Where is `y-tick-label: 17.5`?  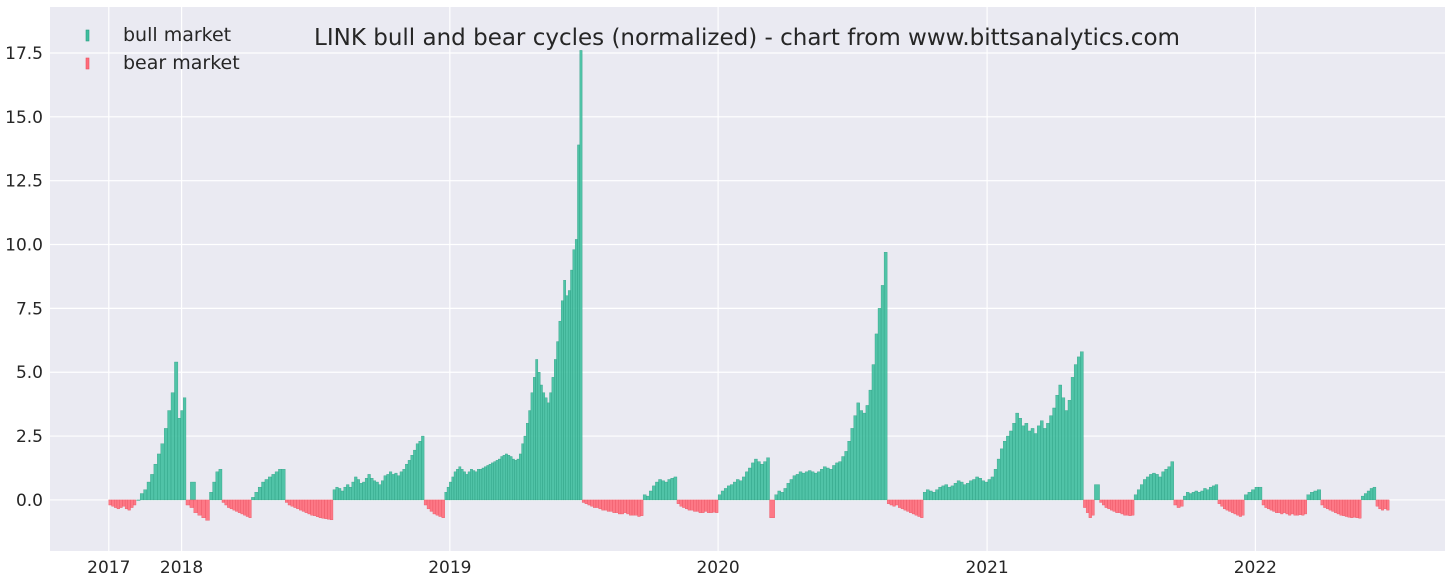 y-tick-label: 17.5 is located at coordinates (24, 54).